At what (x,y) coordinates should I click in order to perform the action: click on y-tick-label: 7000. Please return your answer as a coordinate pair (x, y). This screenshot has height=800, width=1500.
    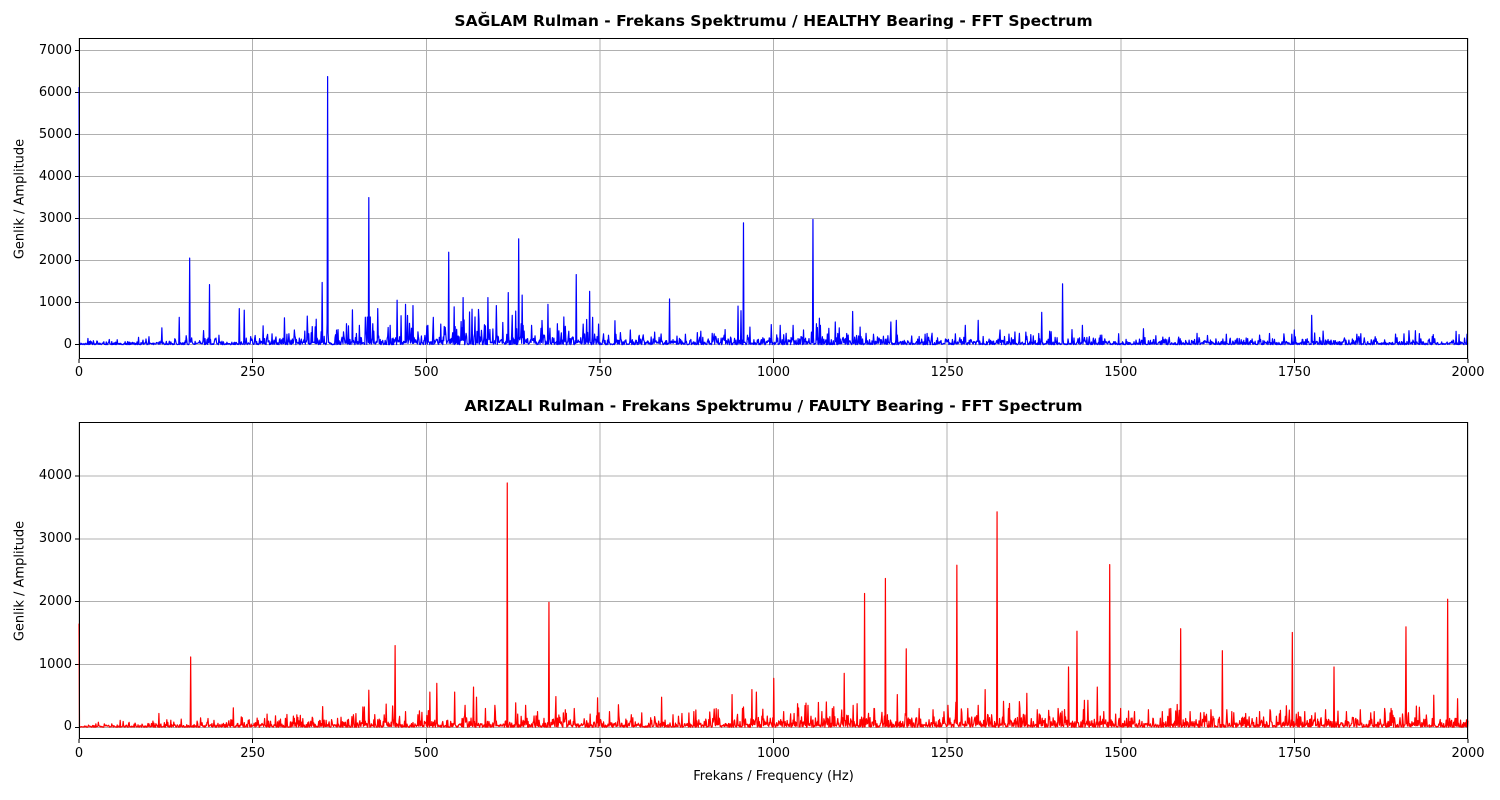
    Looking at the image, I should click on (55, 50).